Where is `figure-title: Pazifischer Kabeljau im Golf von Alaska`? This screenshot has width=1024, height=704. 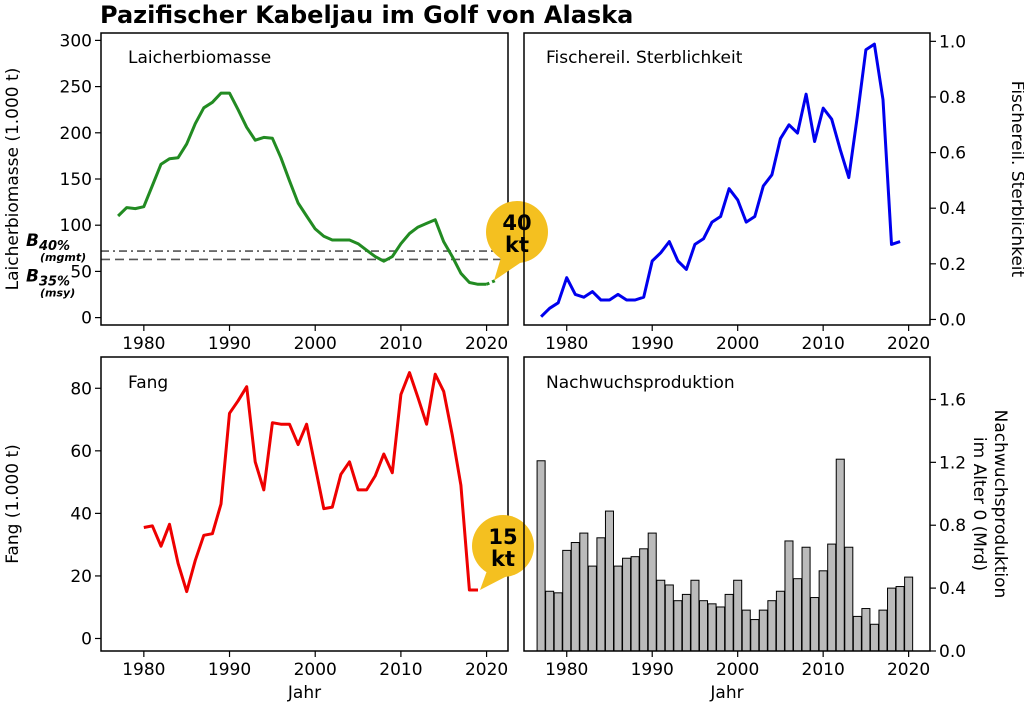 figure-title: Pazifischer Kabeljau im Golf von Alaska is located at coordinates (366, 15).